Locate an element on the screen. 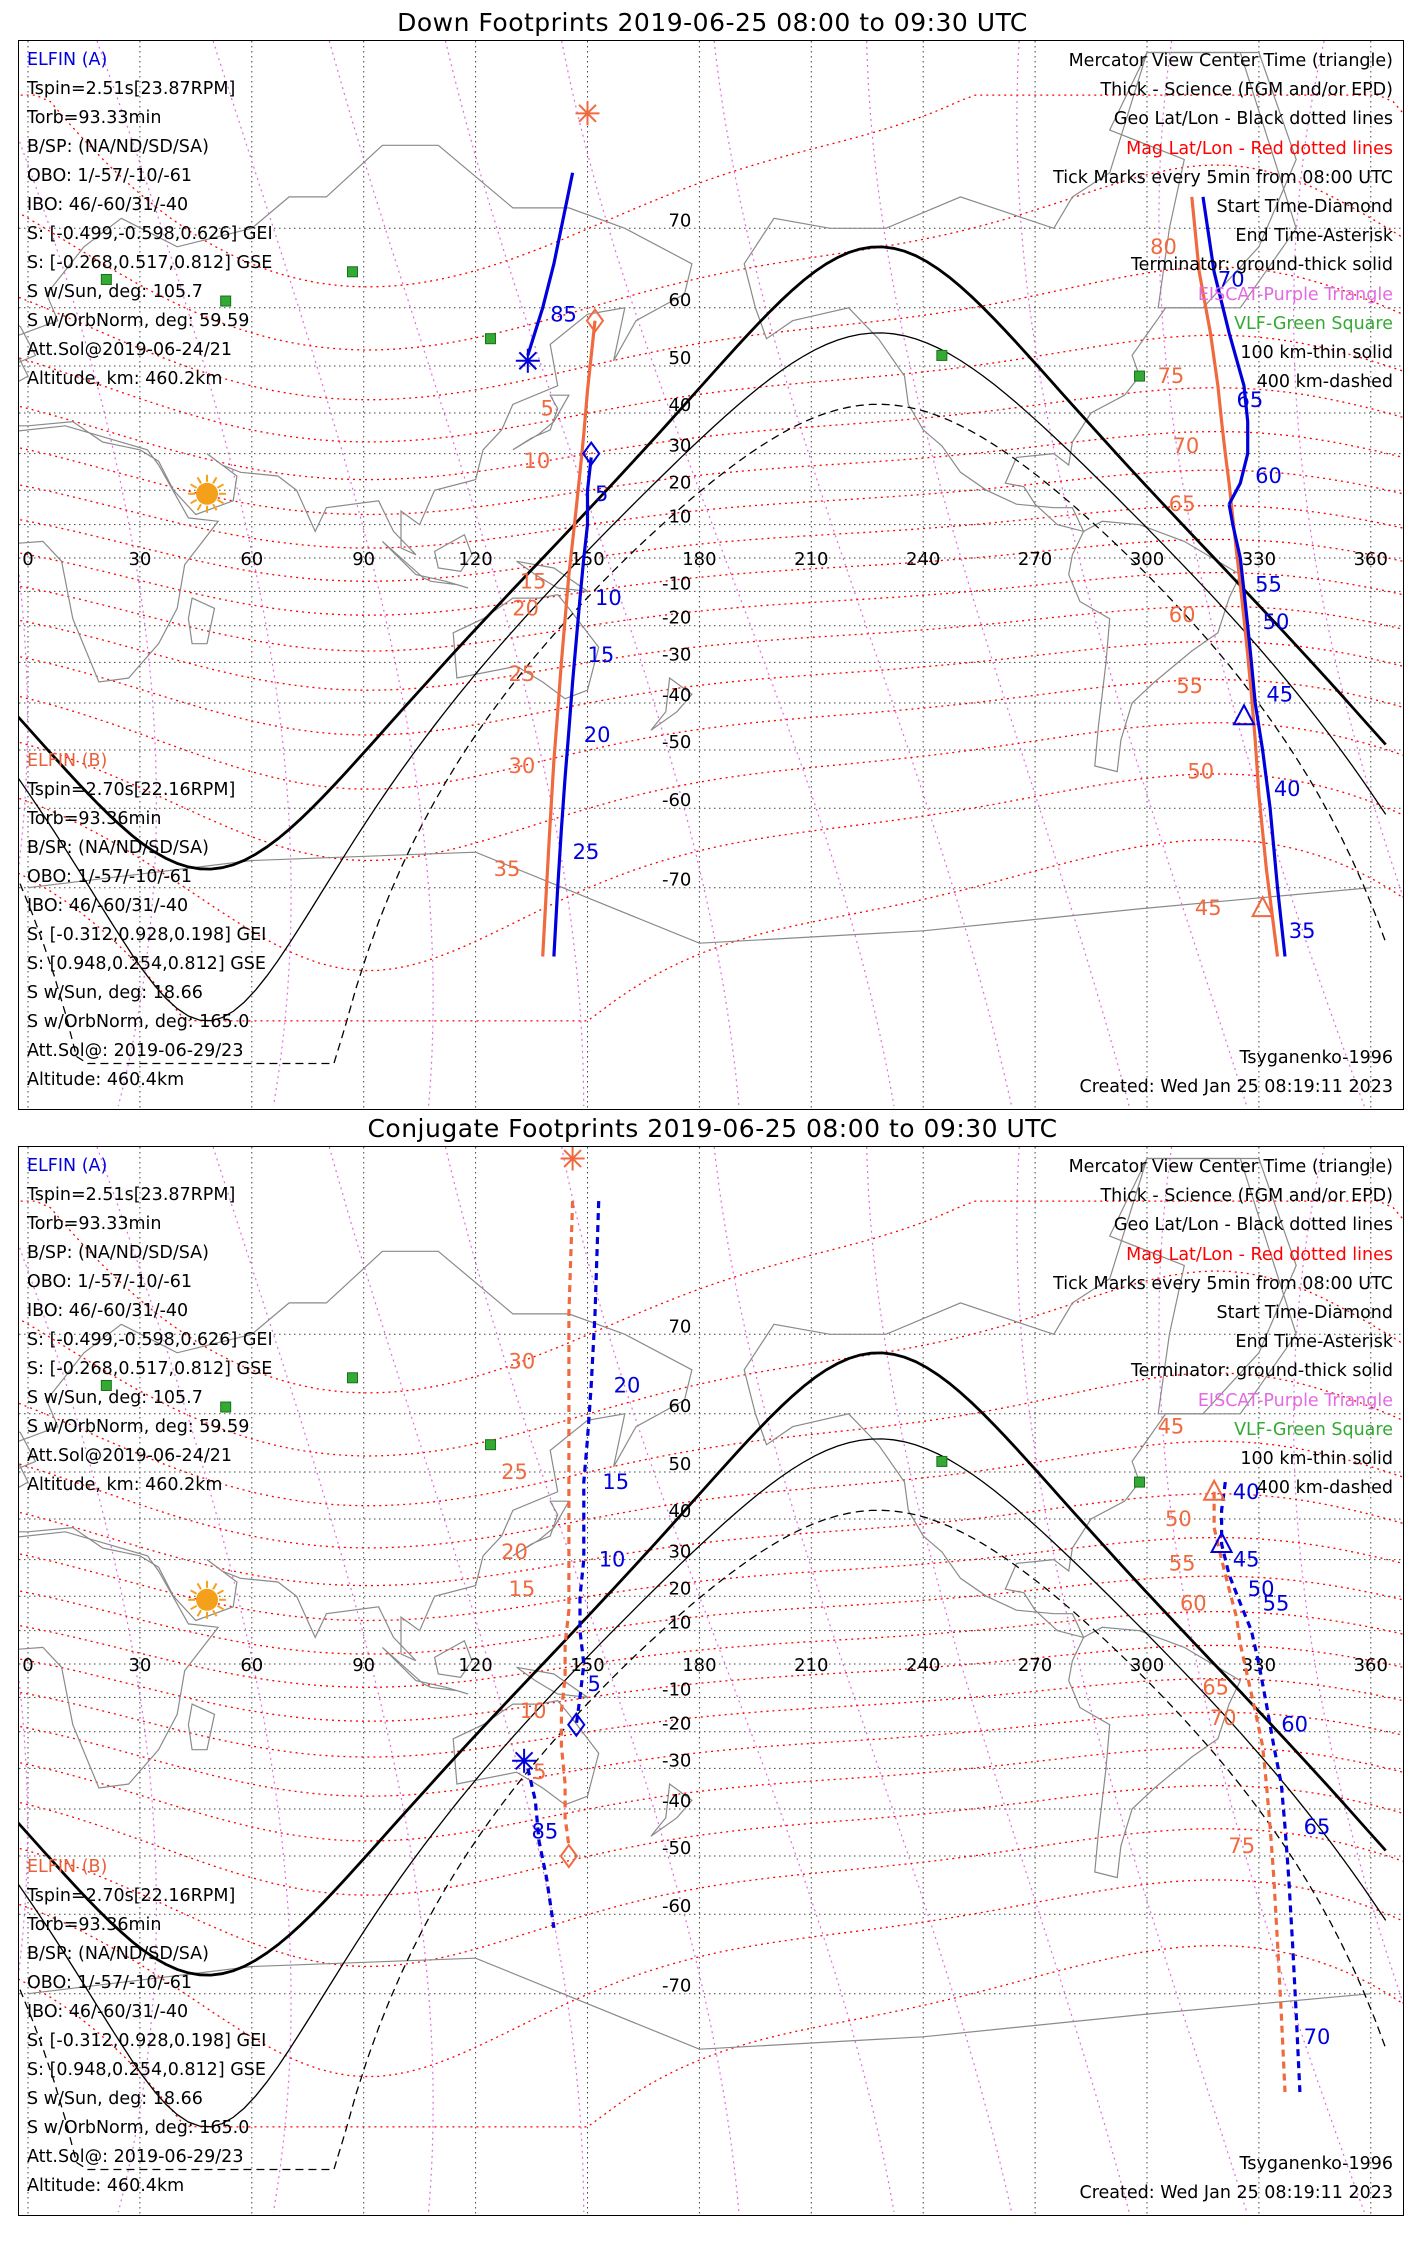 The height and width of the screenshot is (2250, 1425). elfin-a-torb: Torb=93.33min is located at coordinates (94, 118).